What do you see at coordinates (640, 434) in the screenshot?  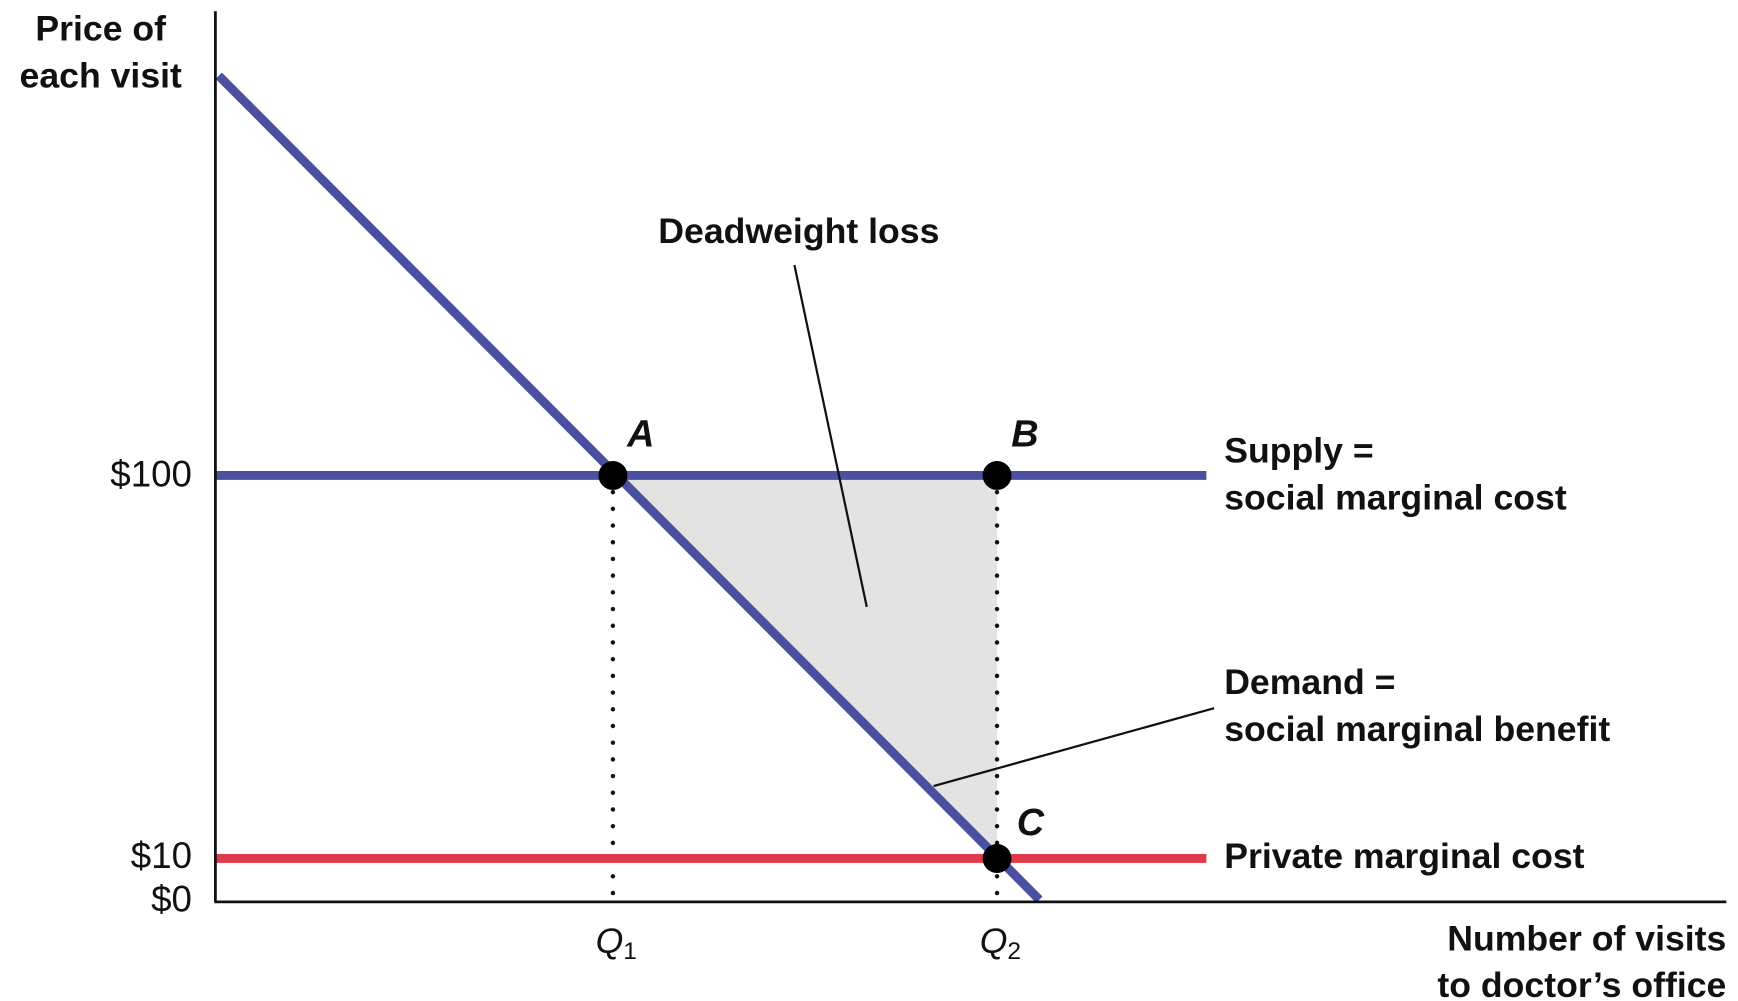 I see `point-label: A` at bounding box center [640, 434].